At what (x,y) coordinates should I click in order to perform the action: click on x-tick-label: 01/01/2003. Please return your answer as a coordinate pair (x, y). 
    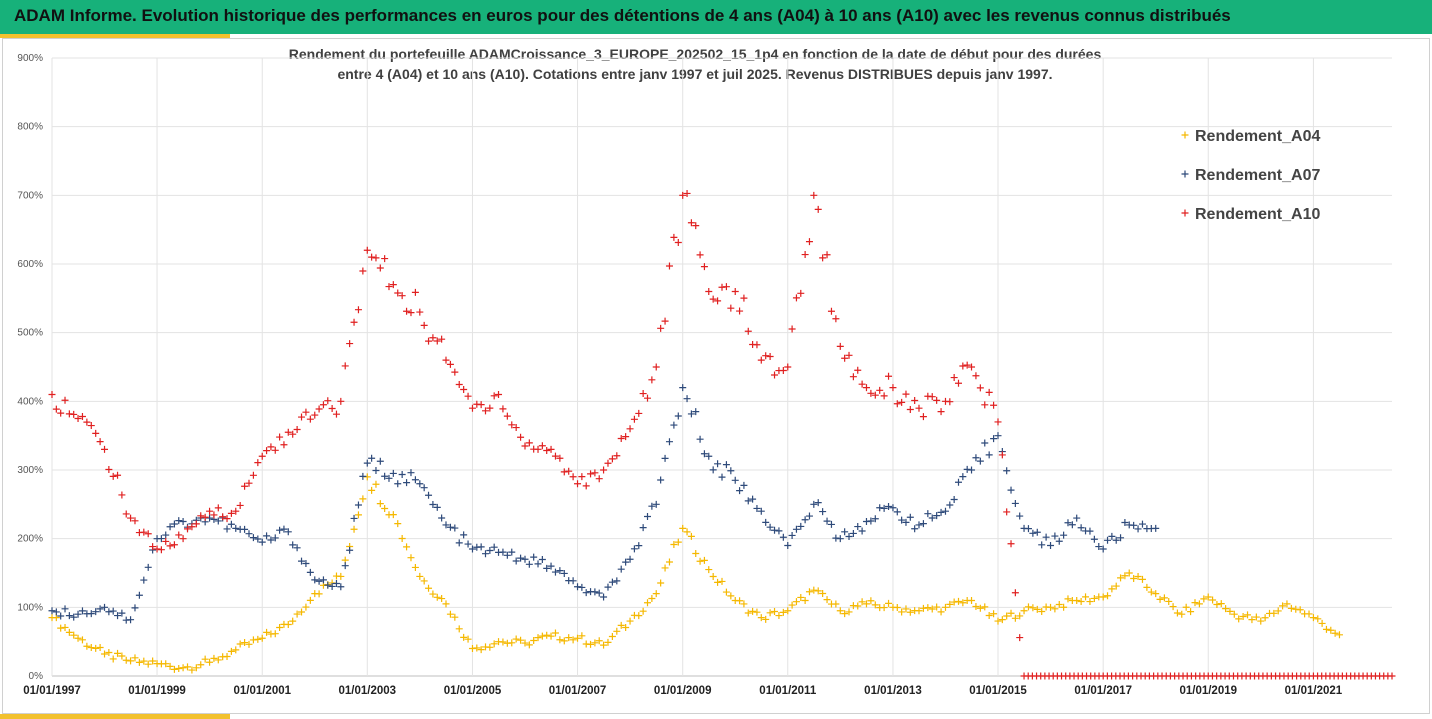
    Looking at the image, I should click on (368, 691).